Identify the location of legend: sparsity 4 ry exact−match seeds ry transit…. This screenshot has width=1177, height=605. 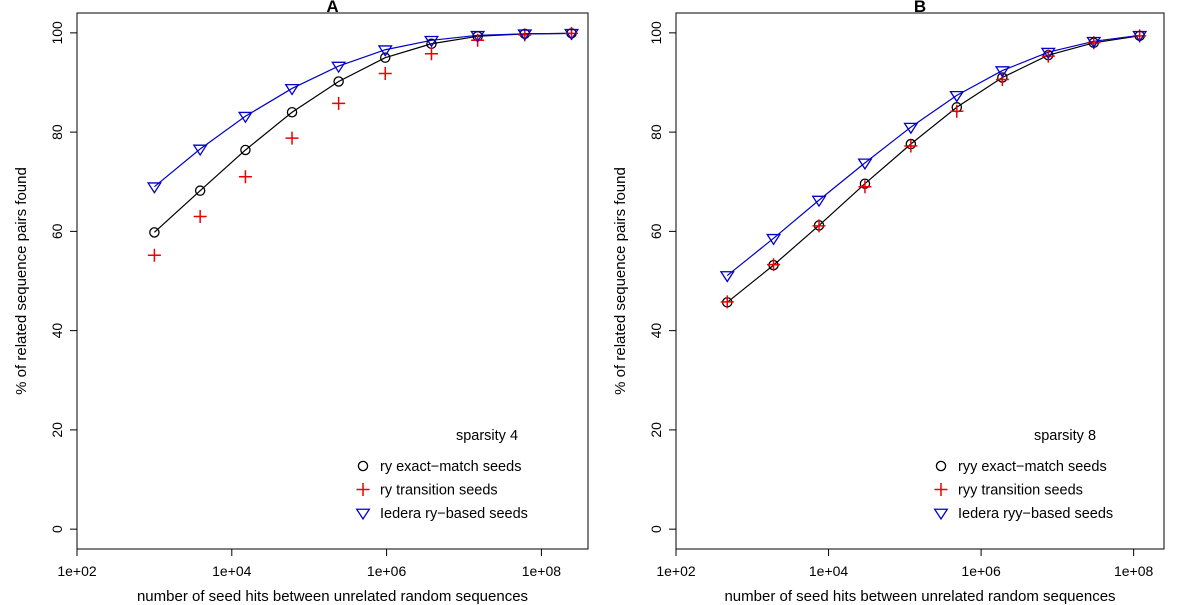
(441, 475).